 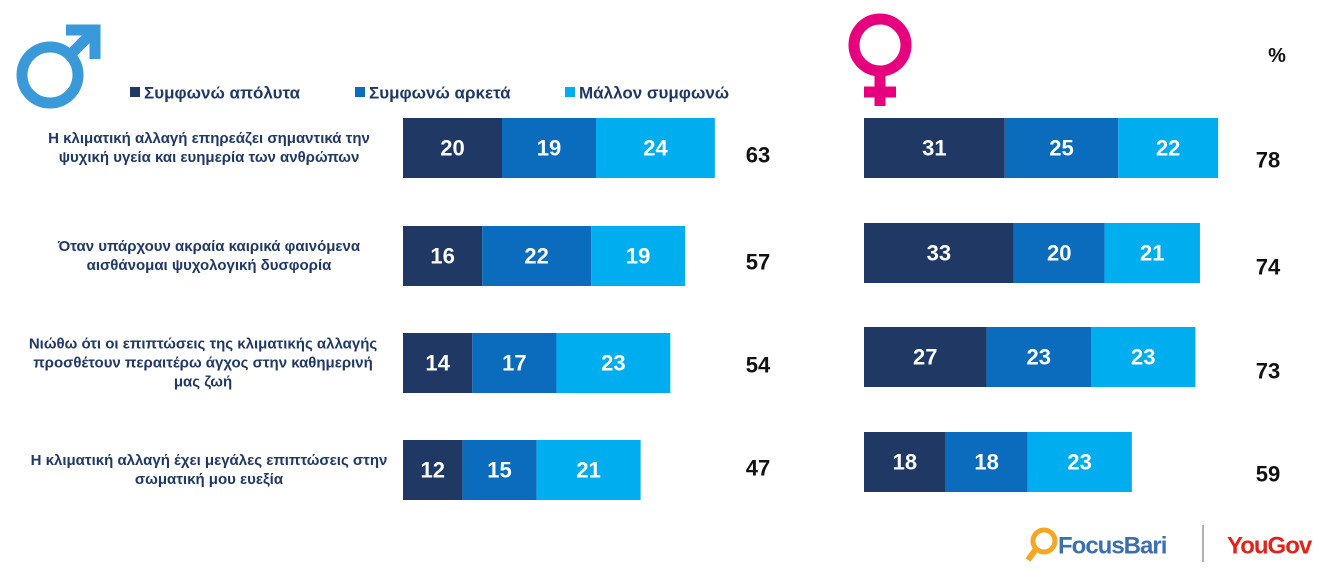 What do you see at coordinates (1270, 546) in the screenshot?
I see `logo-yougov: YouGov` at bounding box center [1270, 546].